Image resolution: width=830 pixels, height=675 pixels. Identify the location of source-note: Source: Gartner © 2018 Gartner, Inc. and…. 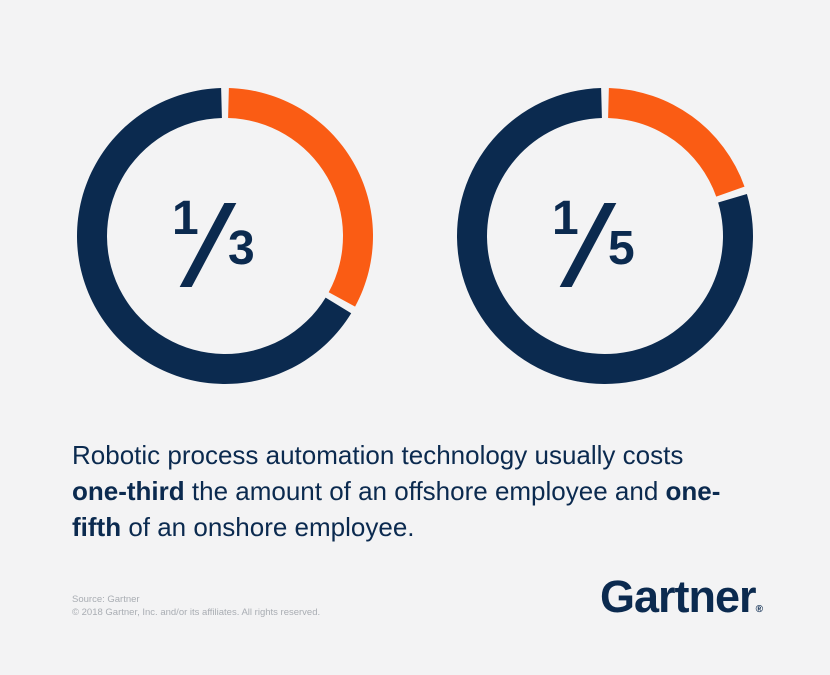
(196, 606).